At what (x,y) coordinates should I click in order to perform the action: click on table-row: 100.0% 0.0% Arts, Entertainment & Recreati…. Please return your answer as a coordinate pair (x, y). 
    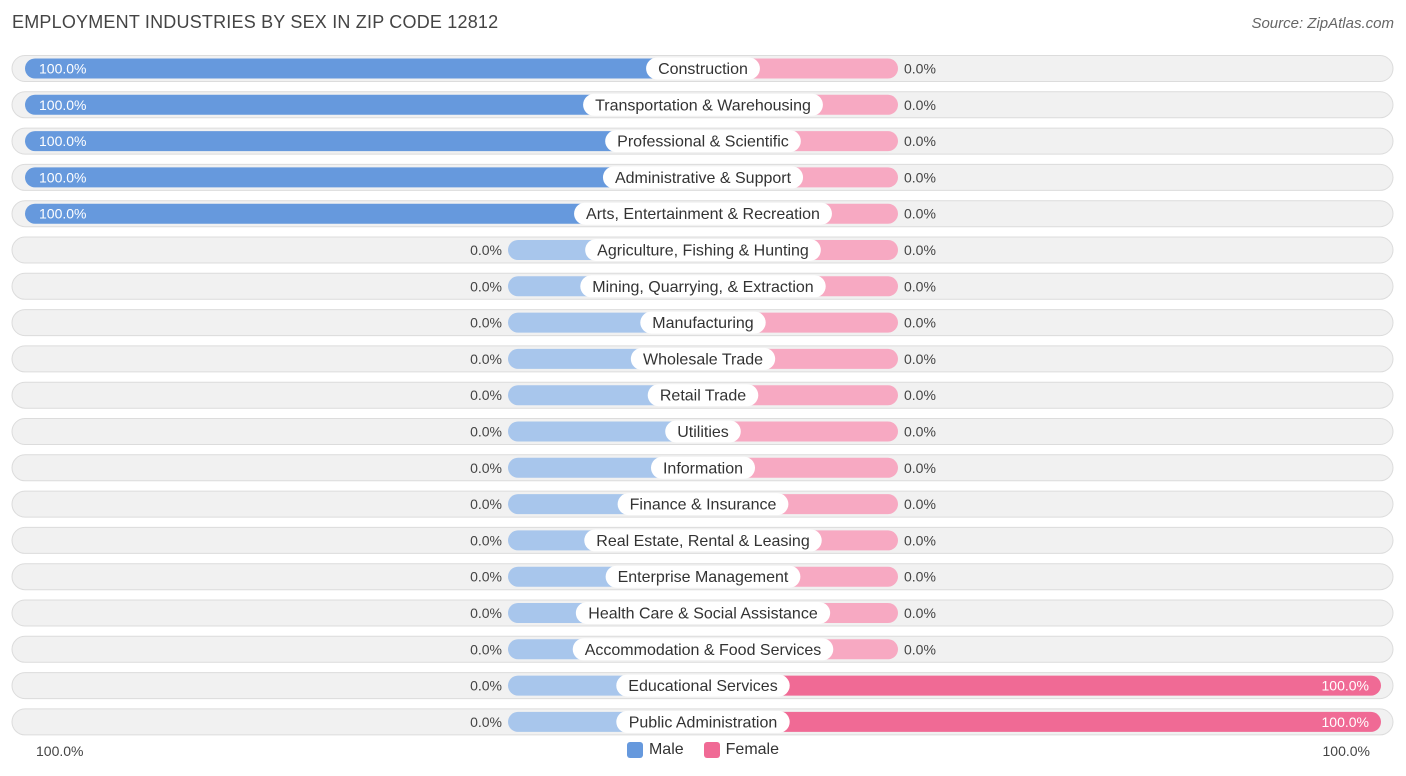
    Looking at the image, I should click on (702, 214).